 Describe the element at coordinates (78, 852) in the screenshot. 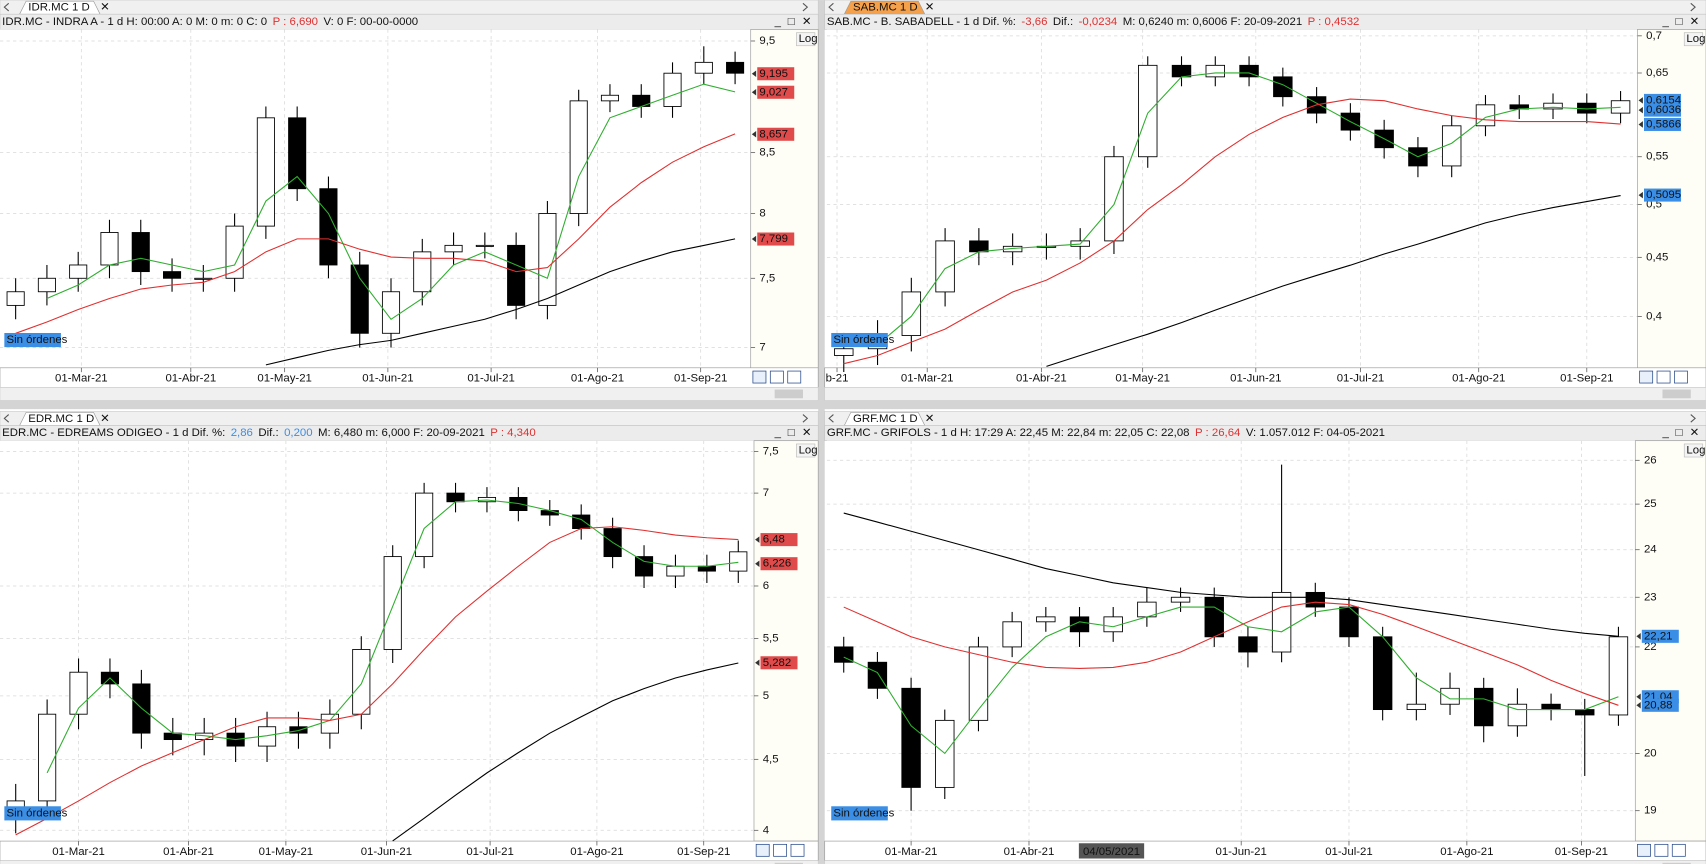

I see `x-tick-label: 01-Mar-21` at that location.